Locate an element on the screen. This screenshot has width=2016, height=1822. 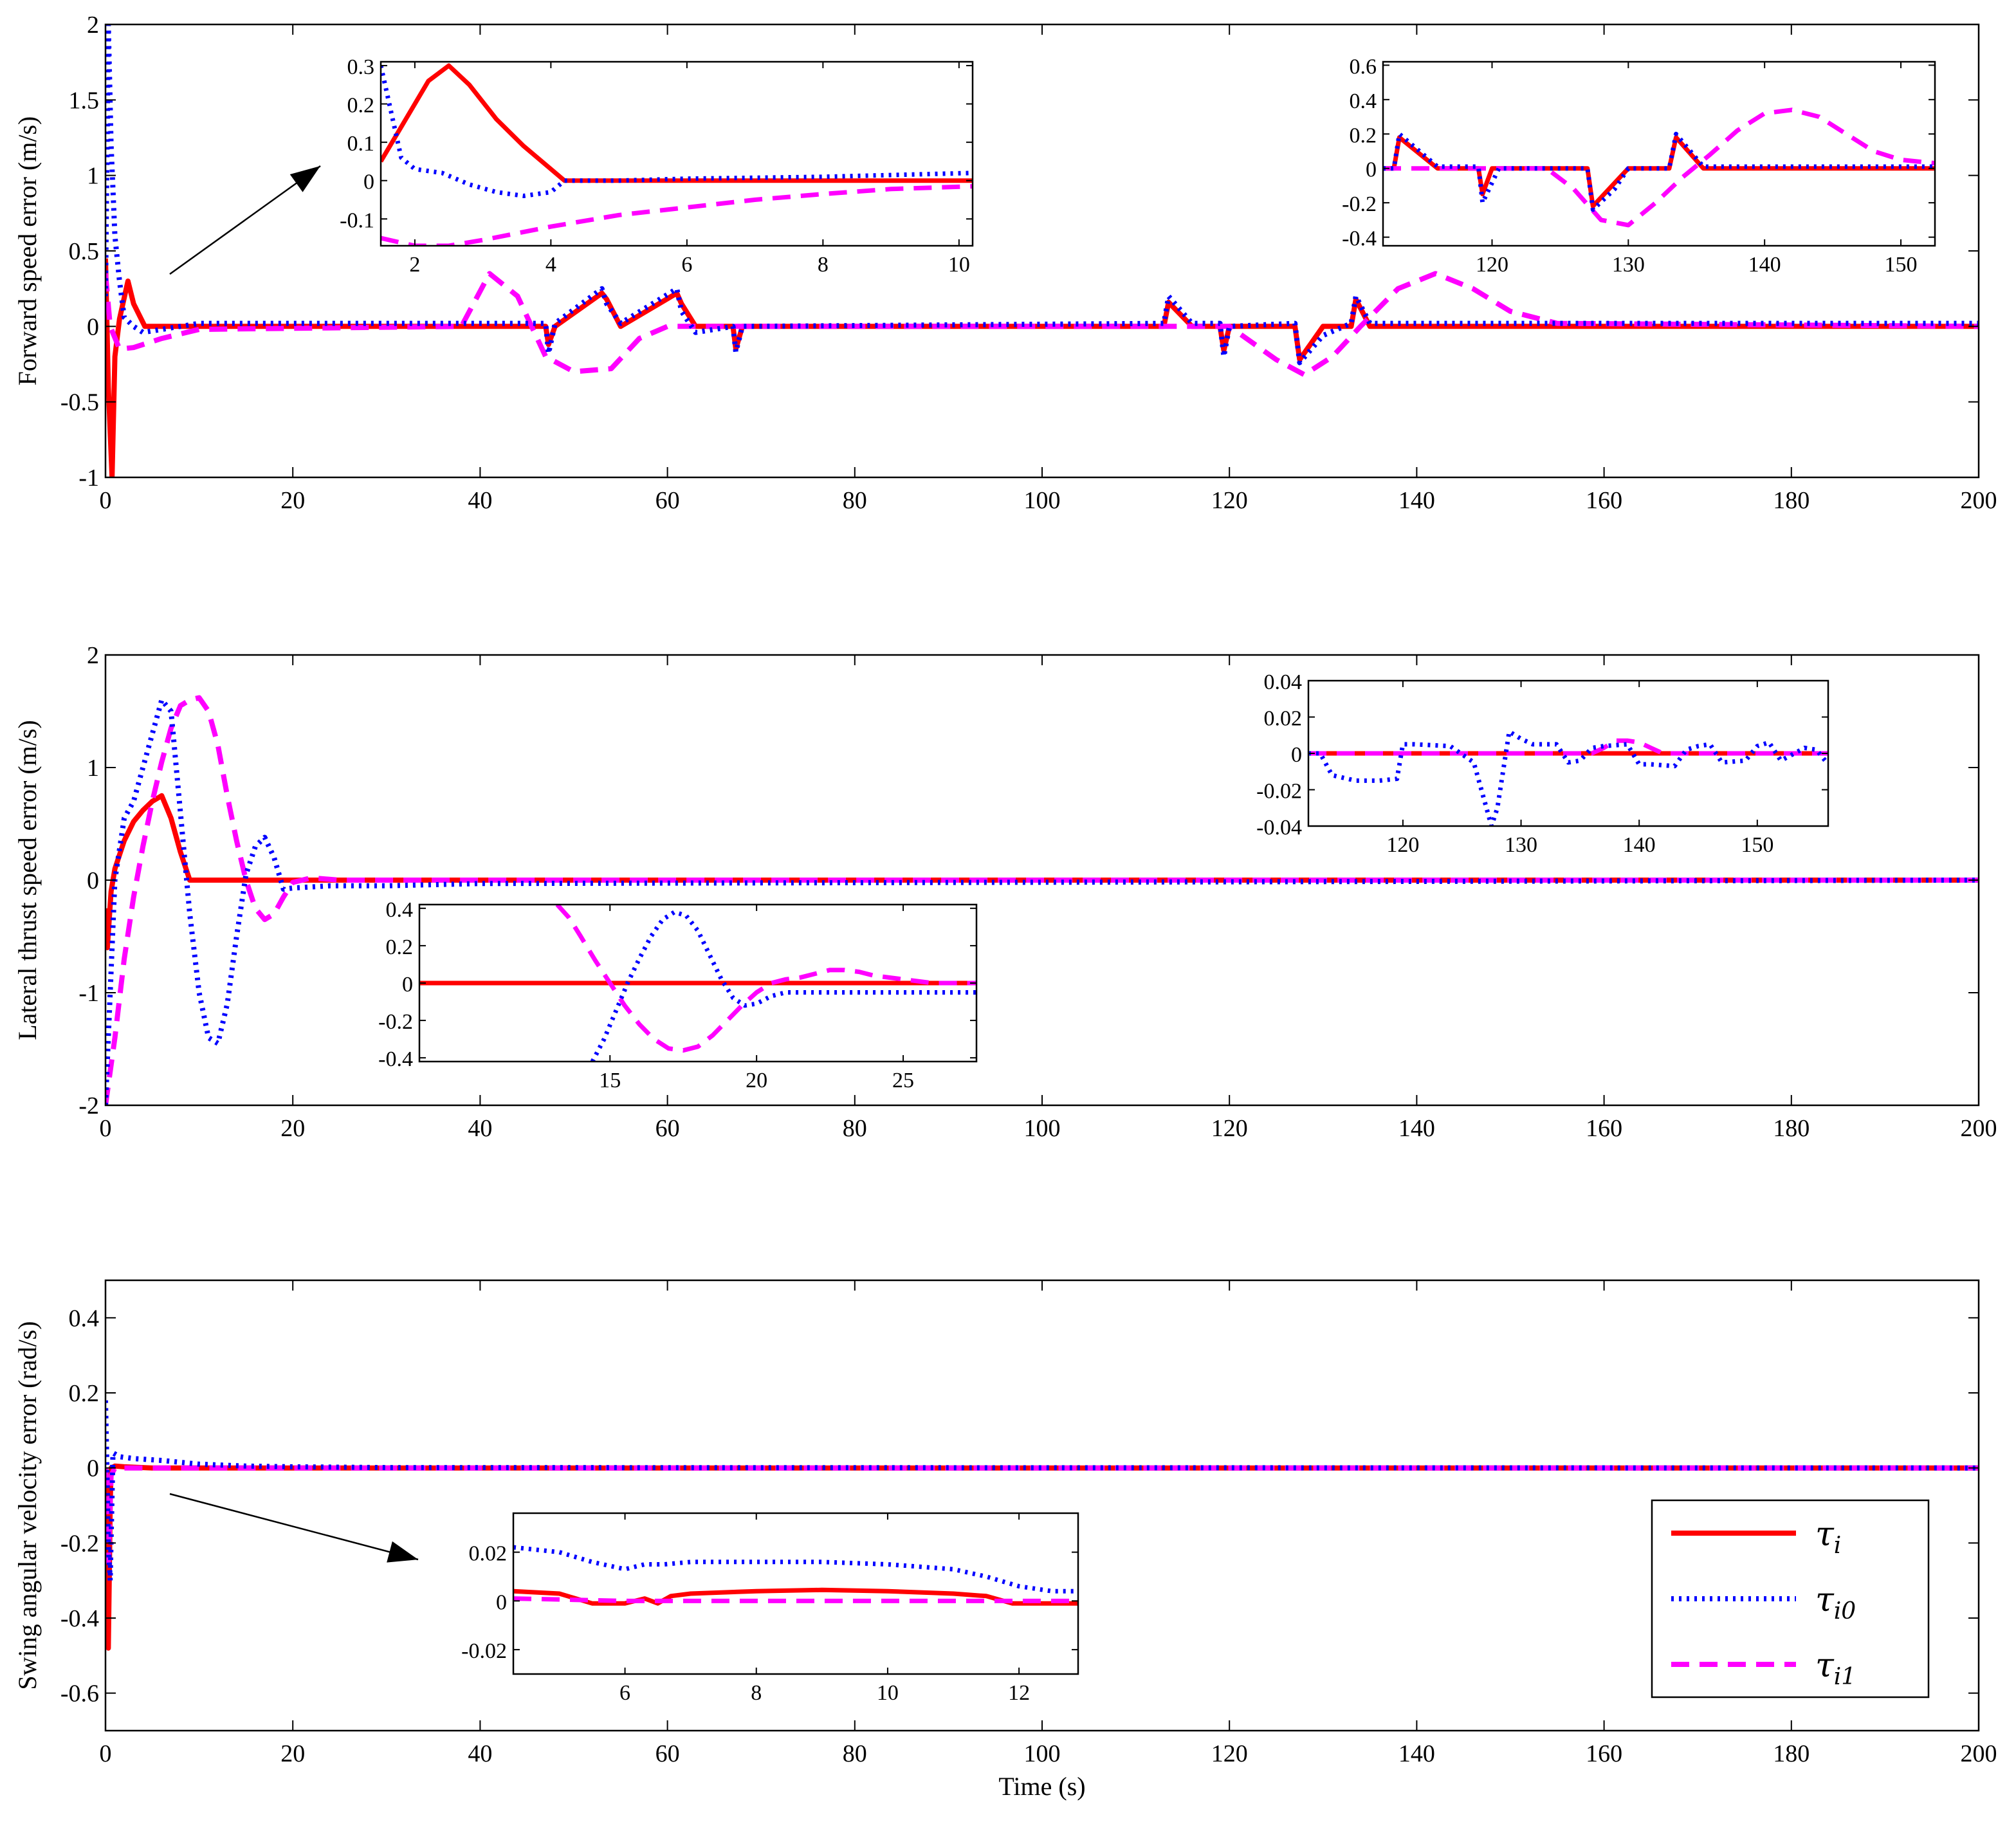
panel-1-inset-1-ytick-label: 0 is located at coordinates (368, 182).